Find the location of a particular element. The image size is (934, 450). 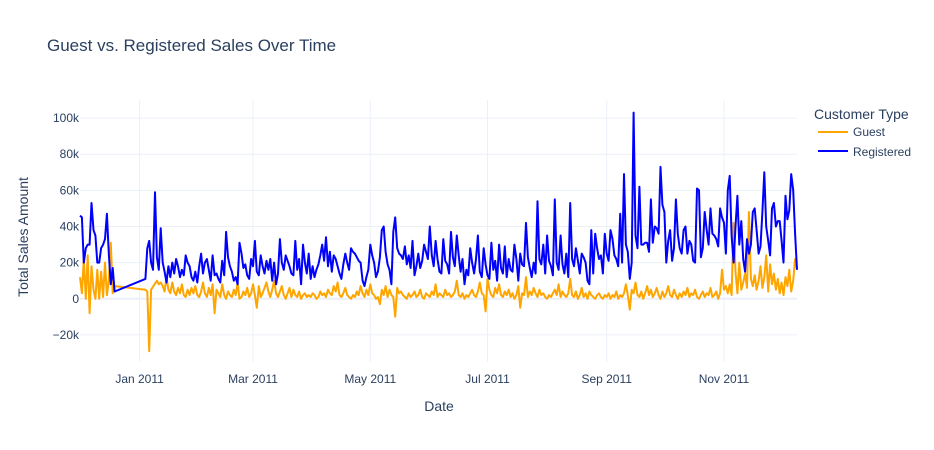

y-tick-label: 60k is located at coordinates (70, 190).